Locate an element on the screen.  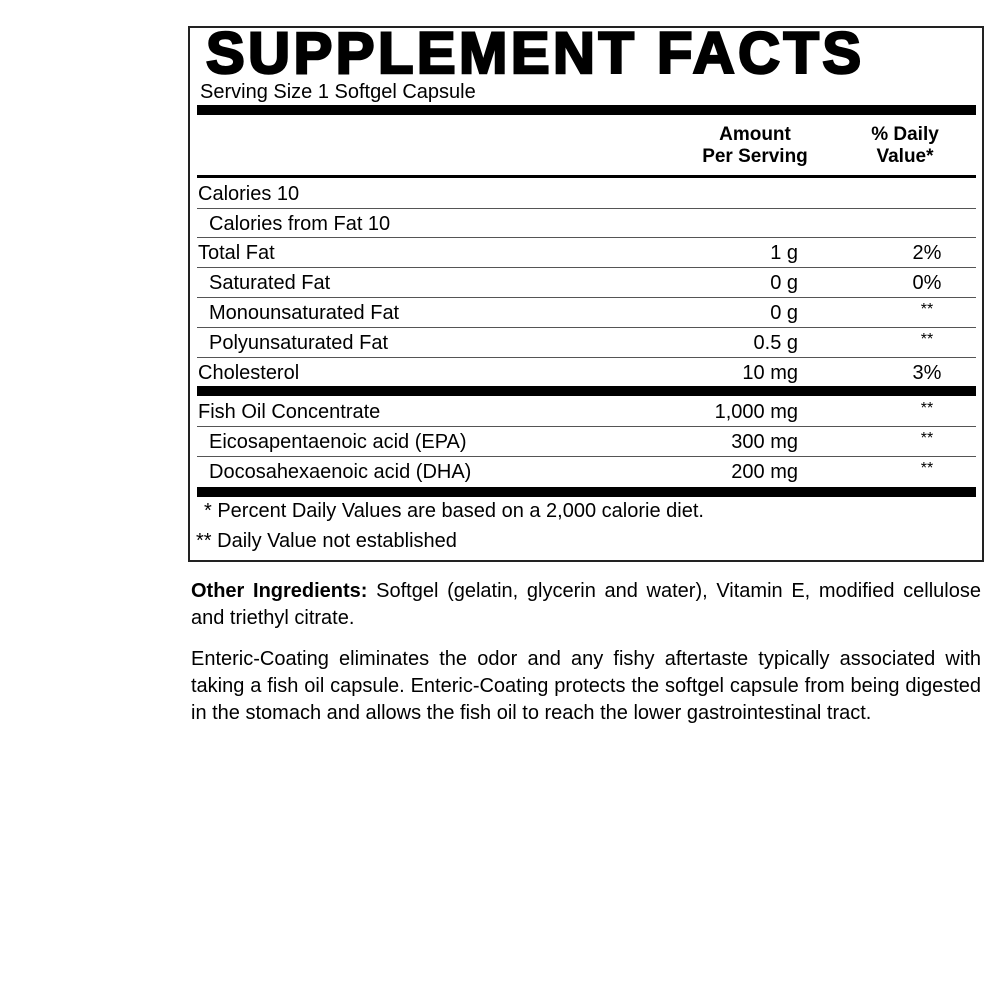
amount-header-line2: Per Serving is located at coordinates (755, 156).